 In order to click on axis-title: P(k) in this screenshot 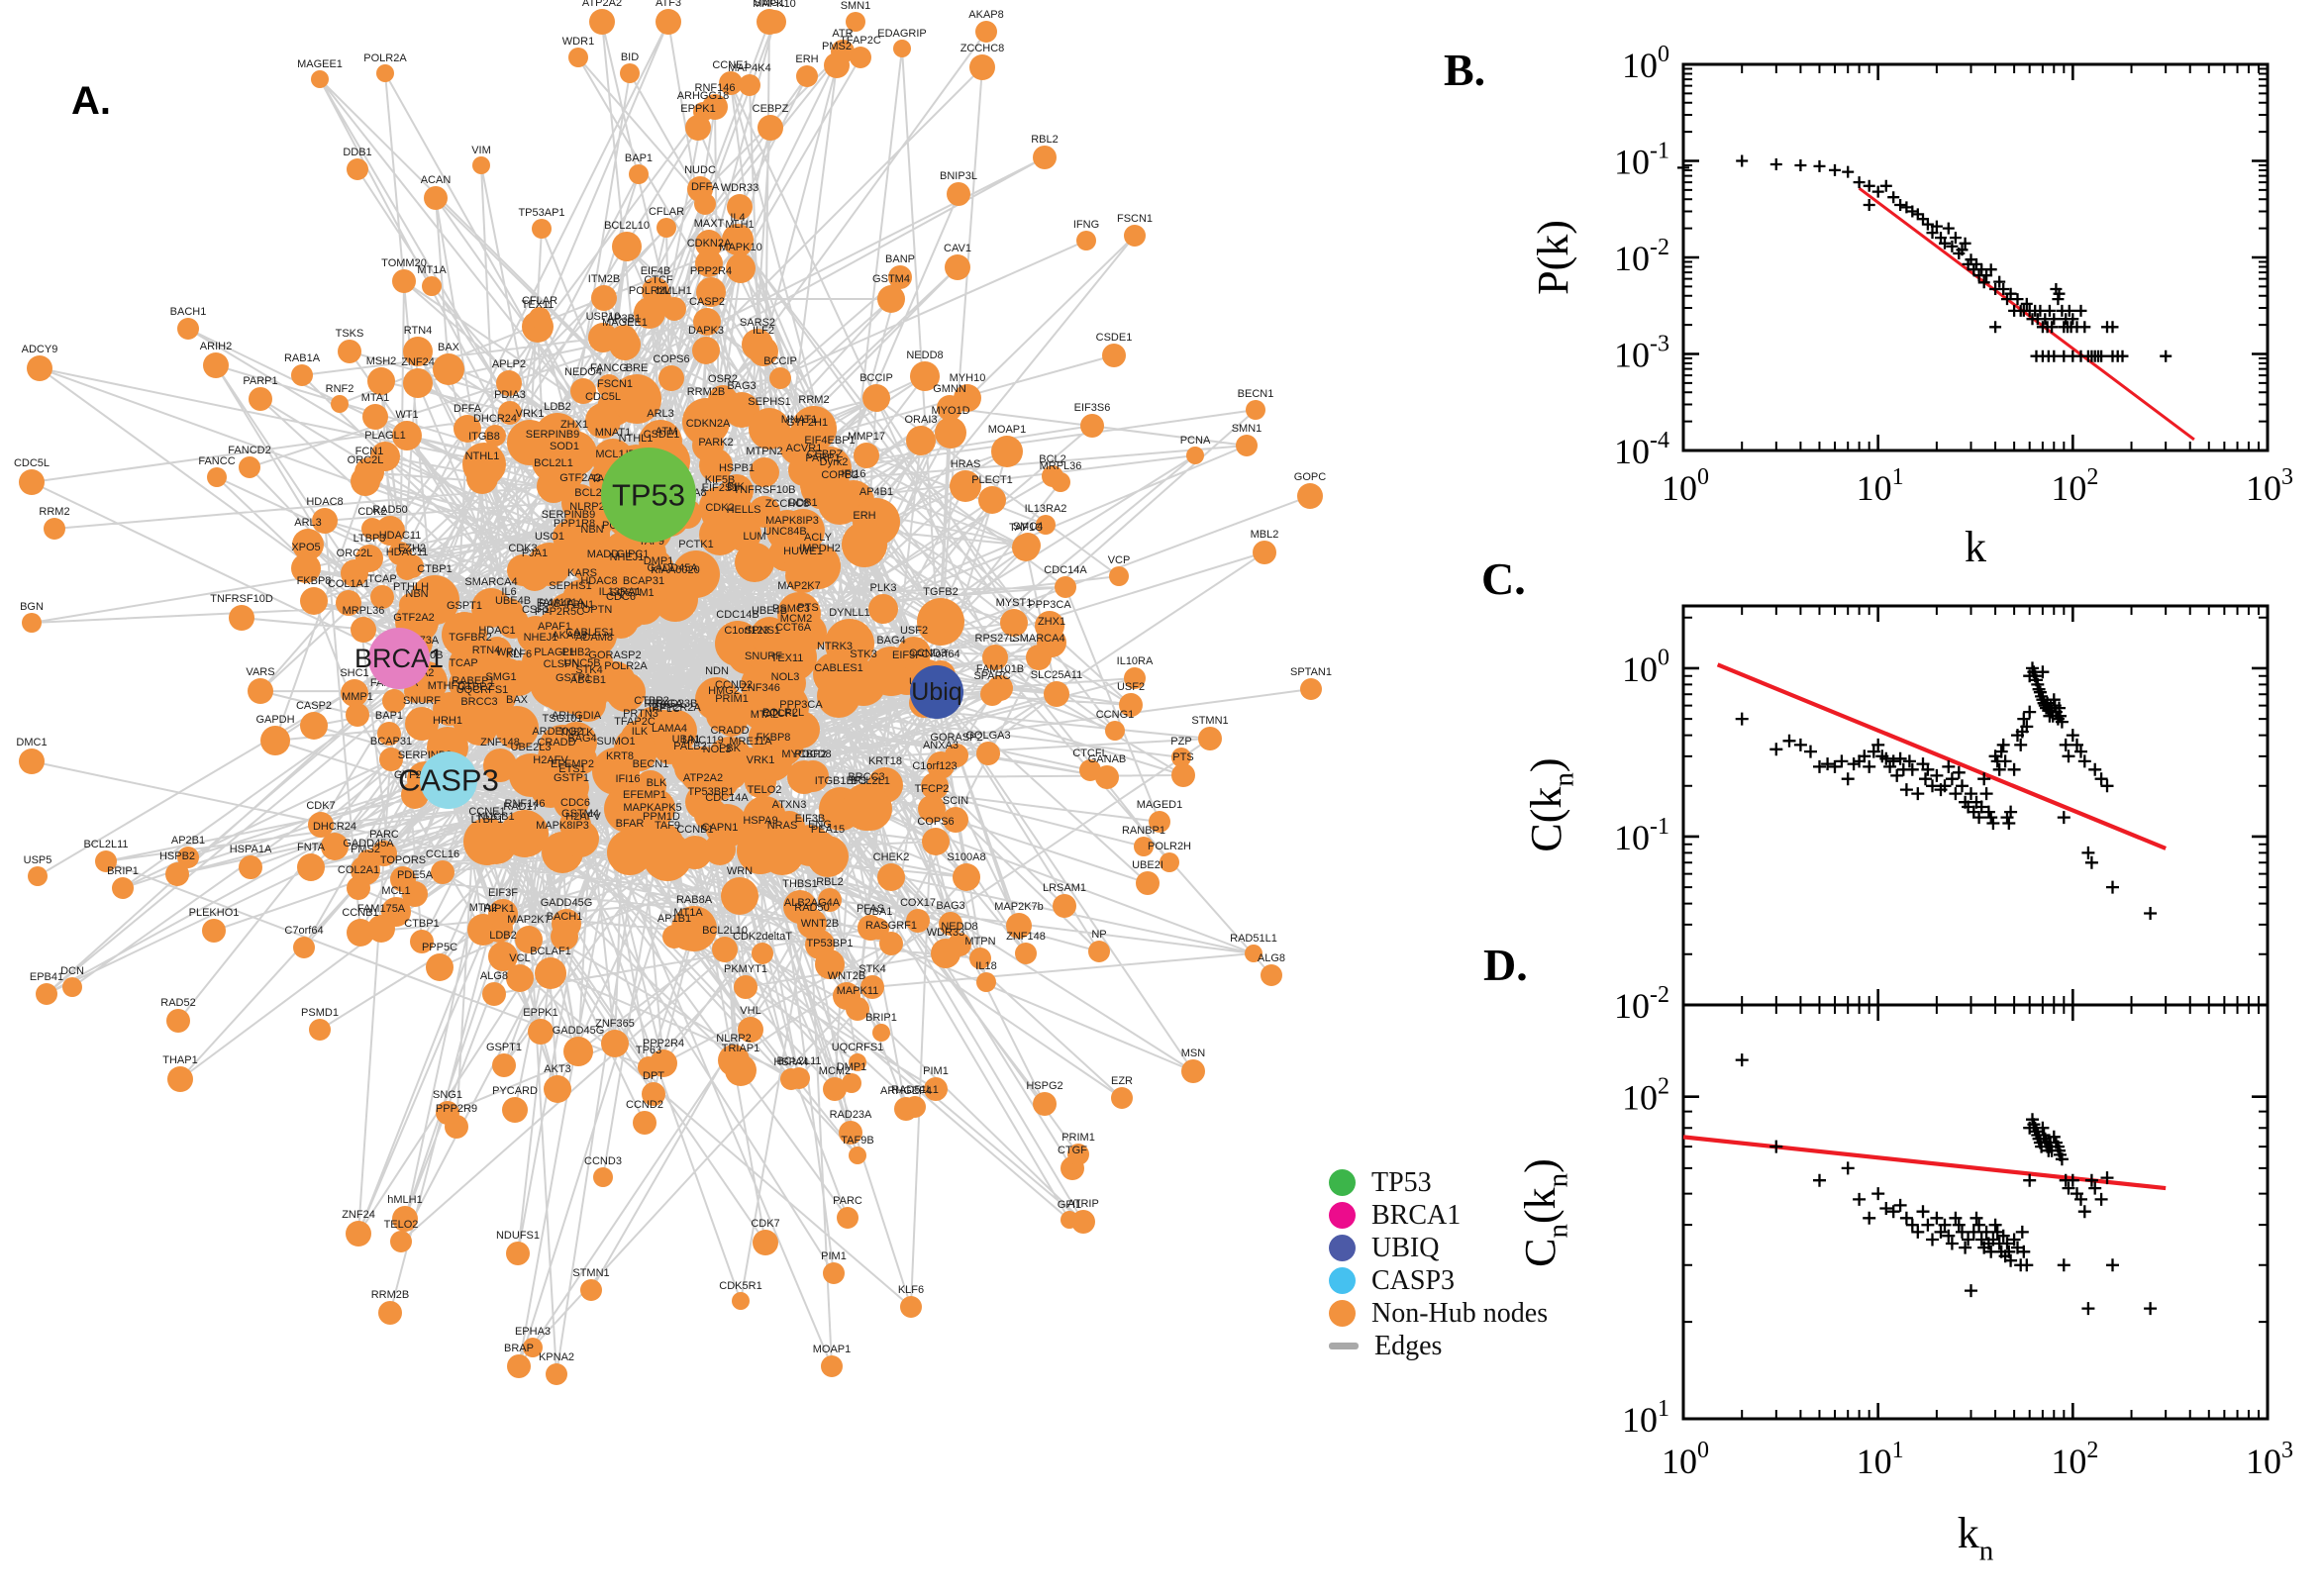, I will do `click(1553, 257)`.